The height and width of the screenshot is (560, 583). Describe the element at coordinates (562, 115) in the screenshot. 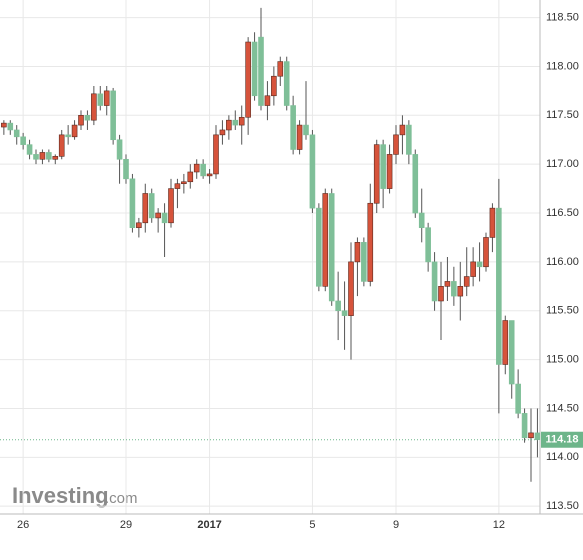

I see `y-tick-label: 117.50` at that location.